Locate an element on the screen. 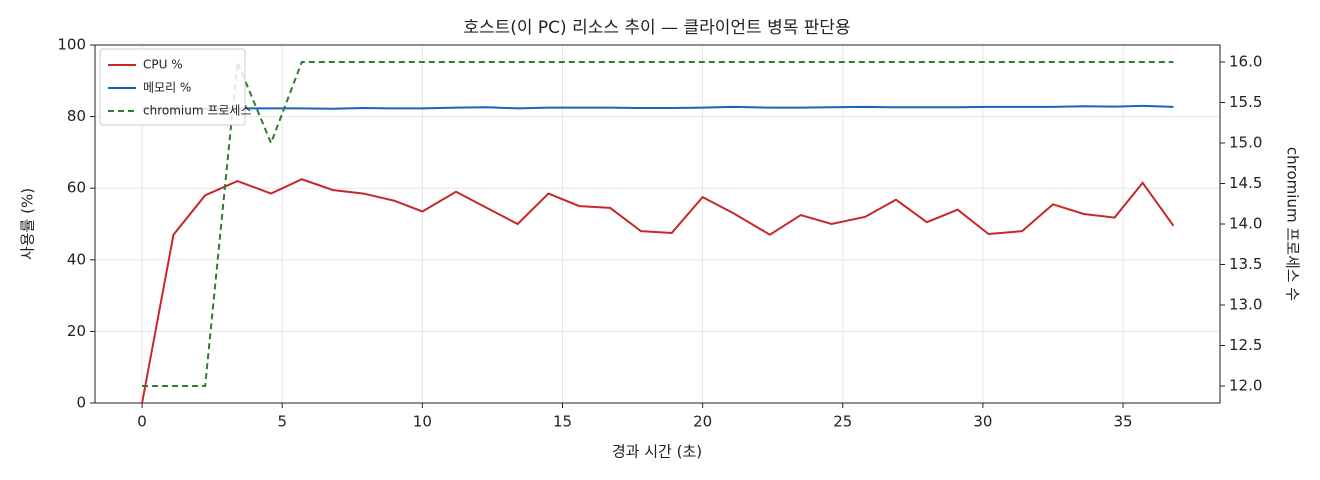  y2-tick-label: 14.5 is located at coordinates (1245, 183).